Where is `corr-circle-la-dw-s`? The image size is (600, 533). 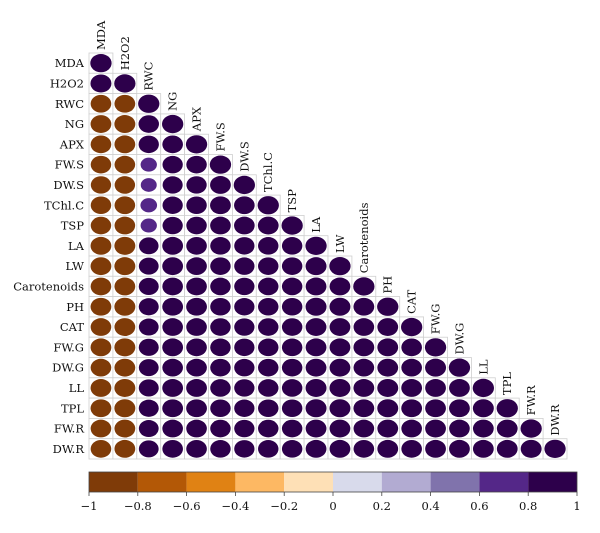 corr-circle-la-dw-s is located at coordinates (244, 246).